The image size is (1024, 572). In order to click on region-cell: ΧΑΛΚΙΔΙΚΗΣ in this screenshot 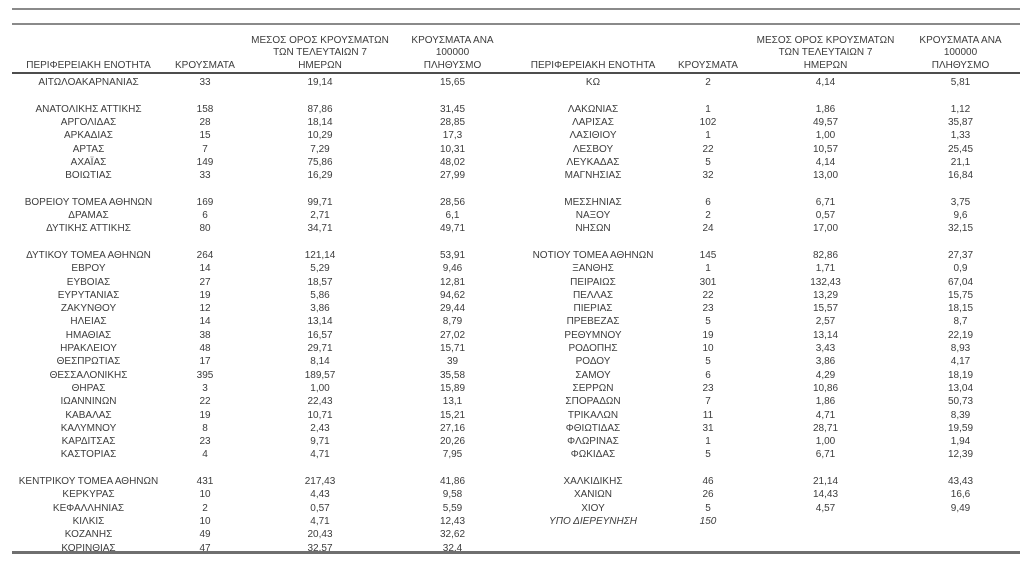, I will do `click(593, 482)`.